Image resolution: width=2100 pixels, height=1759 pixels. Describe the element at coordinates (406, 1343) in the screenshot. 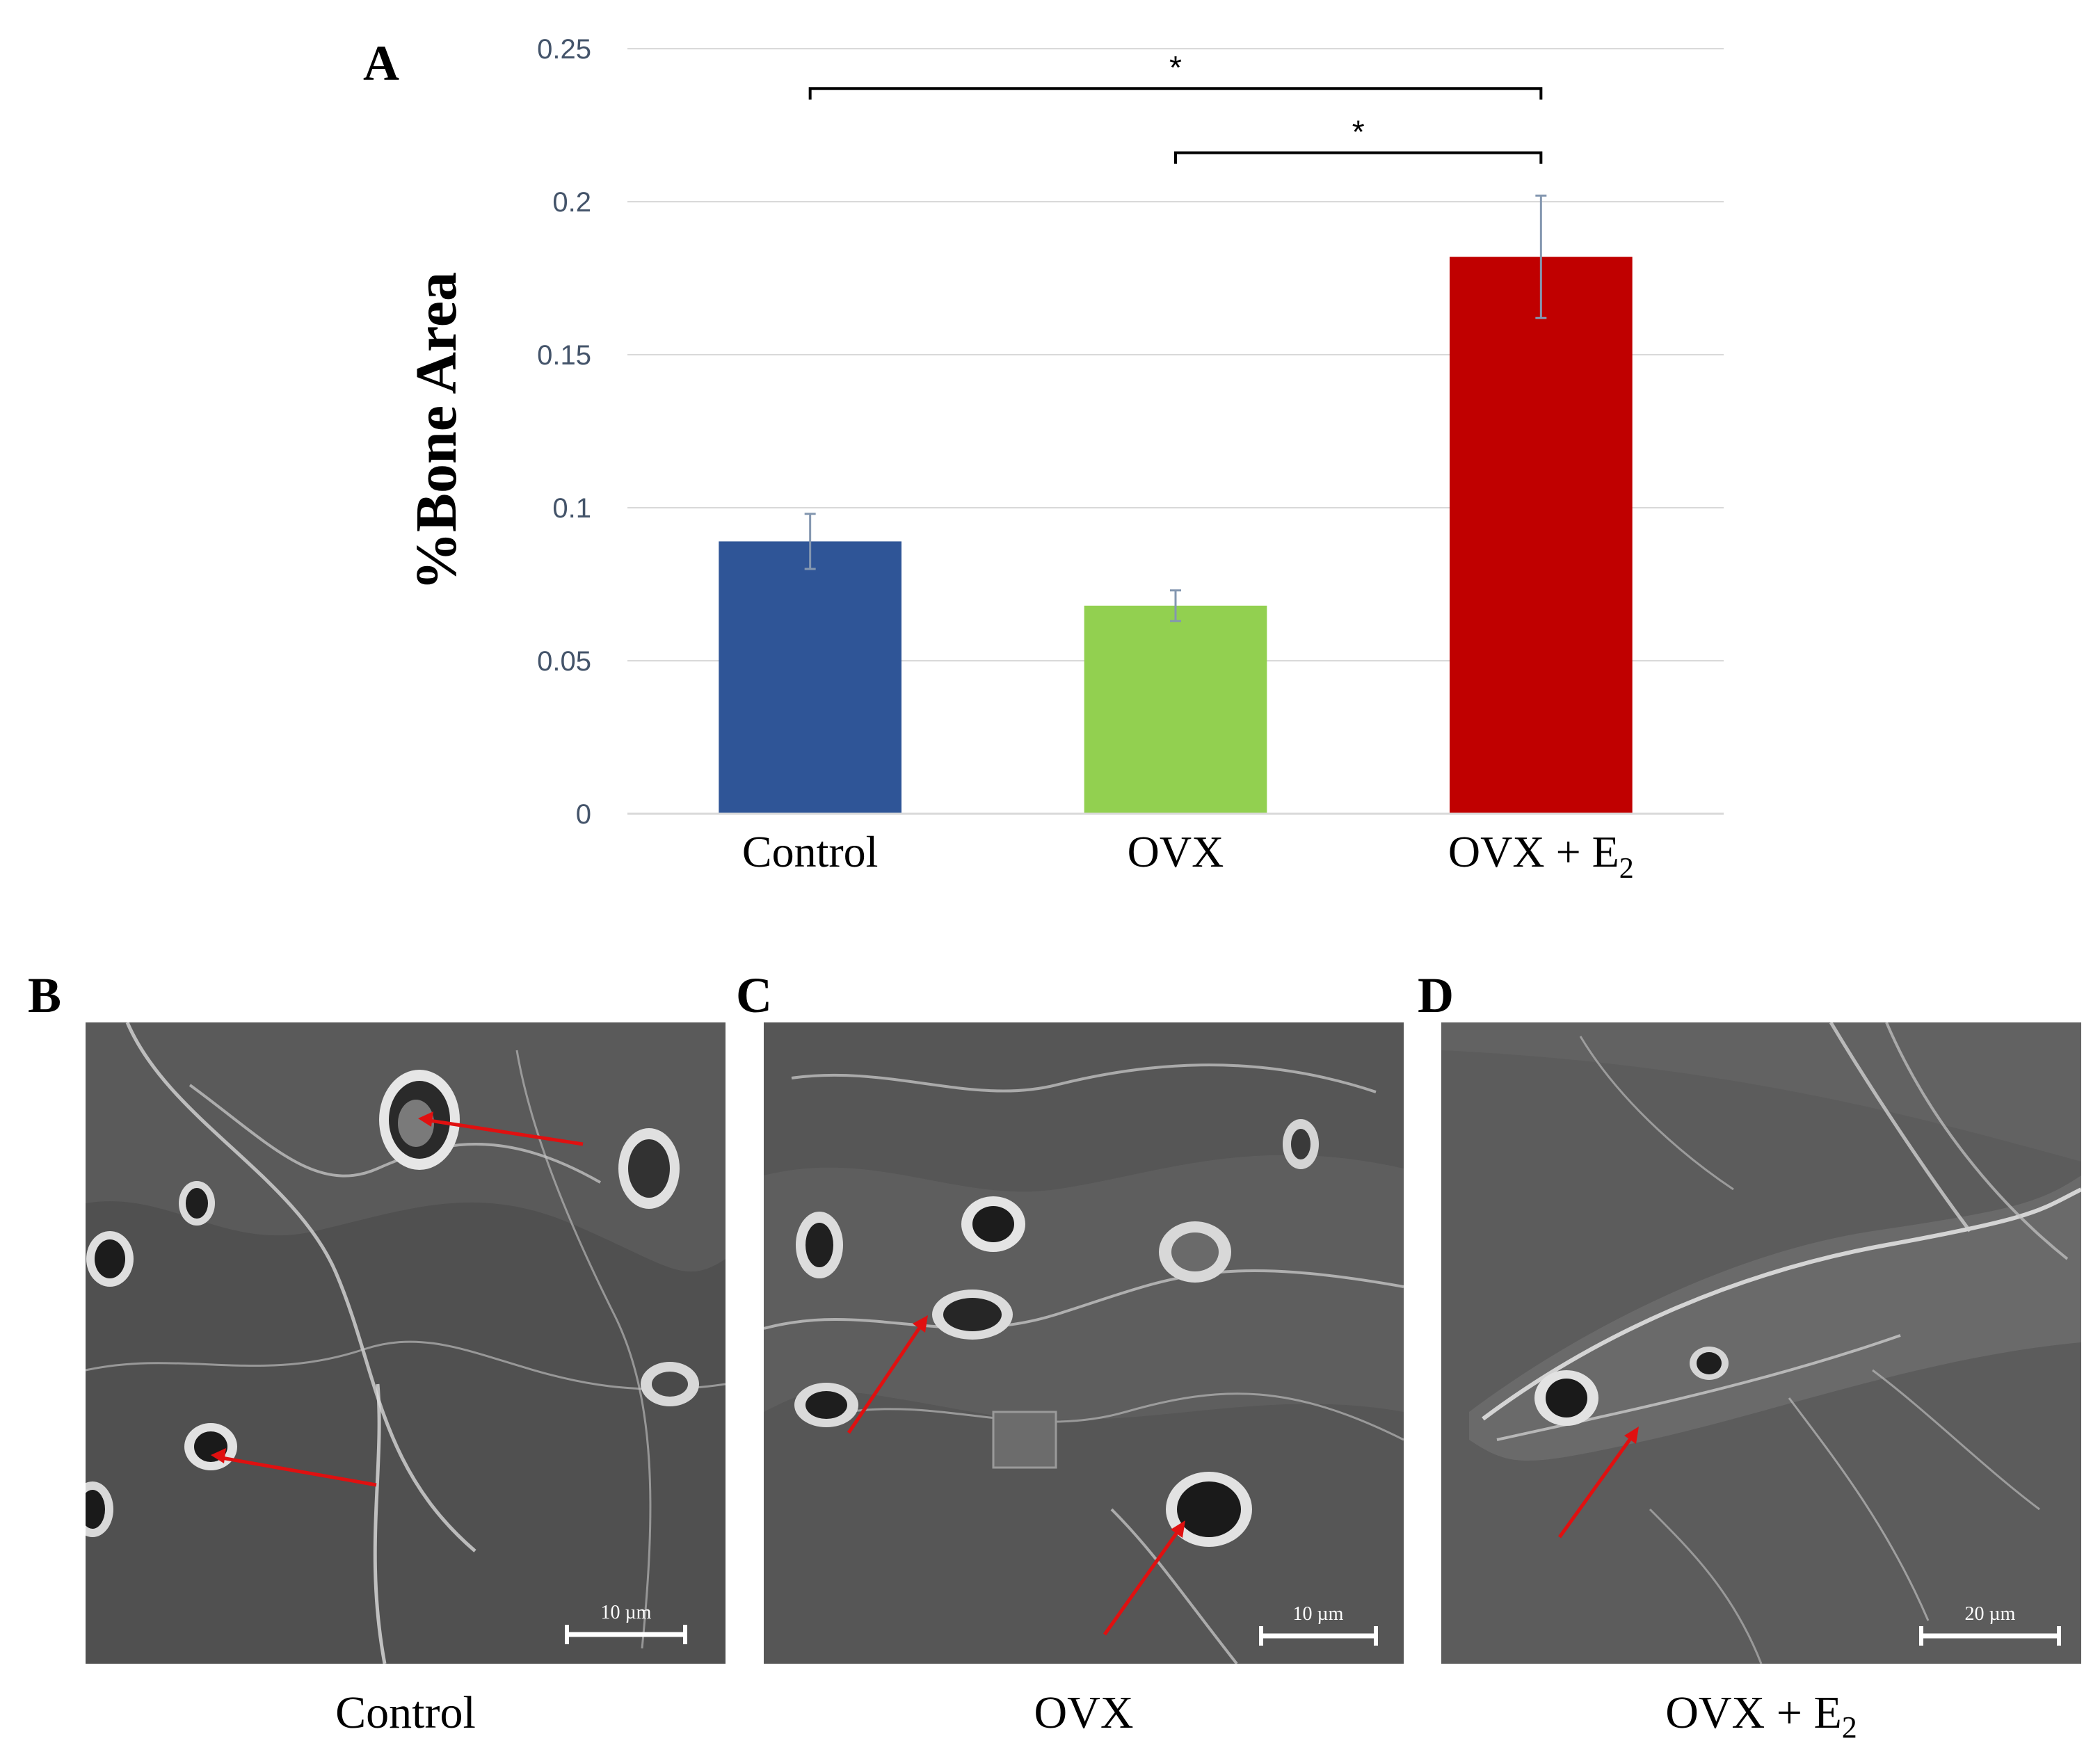

I see `sem-image-control: 10 µm` at that location.